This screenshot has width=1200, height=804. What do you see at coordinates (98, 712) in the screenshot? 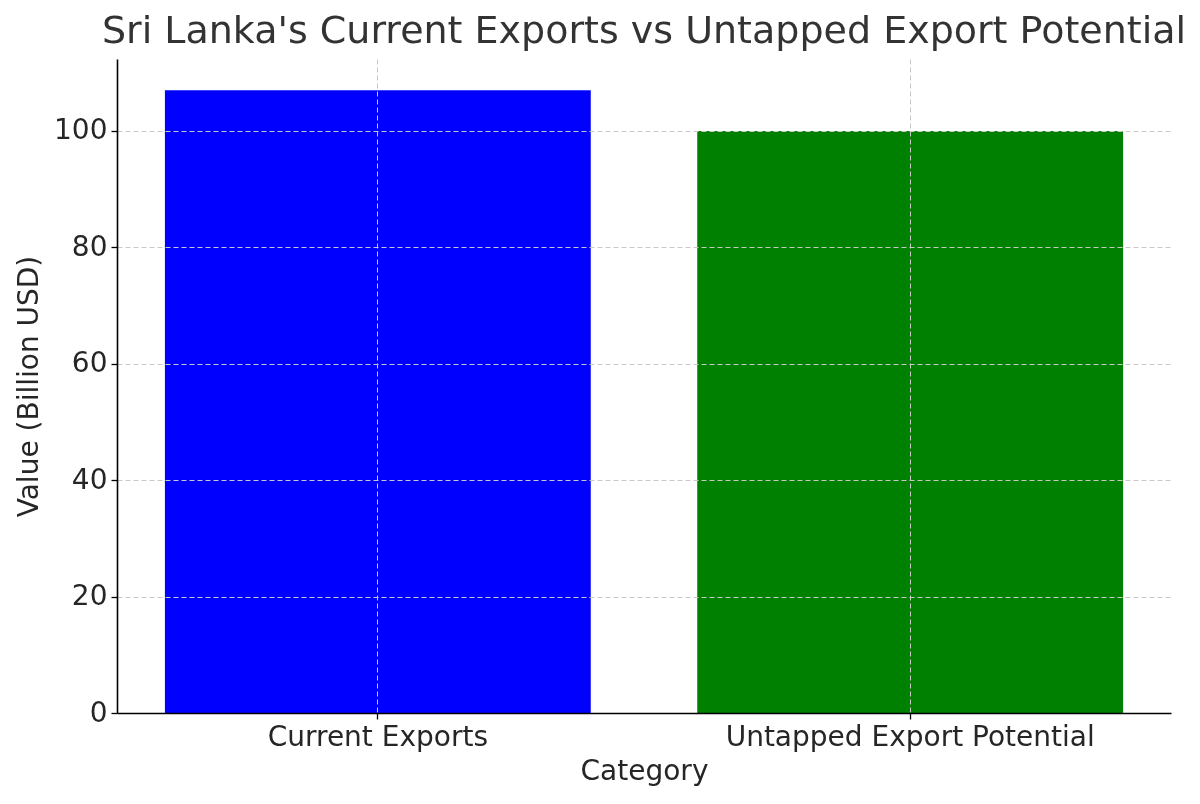
I see `y-tick-label: 0` at bounding box center [98, 712].